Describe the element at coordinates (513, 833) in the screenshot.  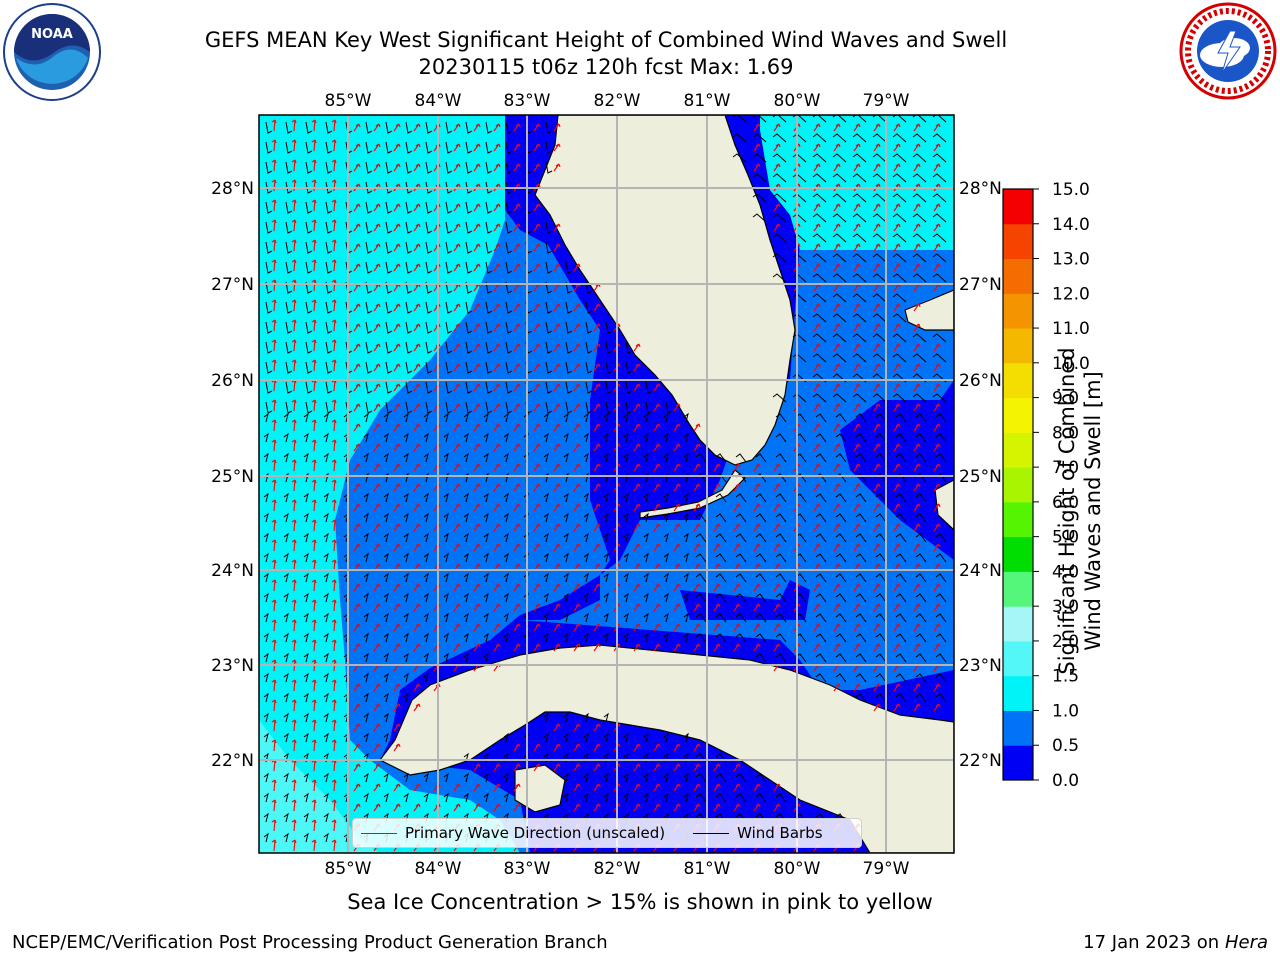
I see `legend-item-wave: Primary Wave Direction (unscaled)` at that location.